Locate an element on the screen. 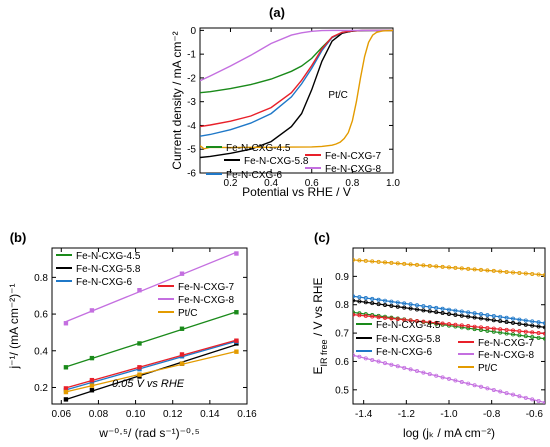  panel-a-xtick-label: 1.0 is located at coordinates (393, 183).